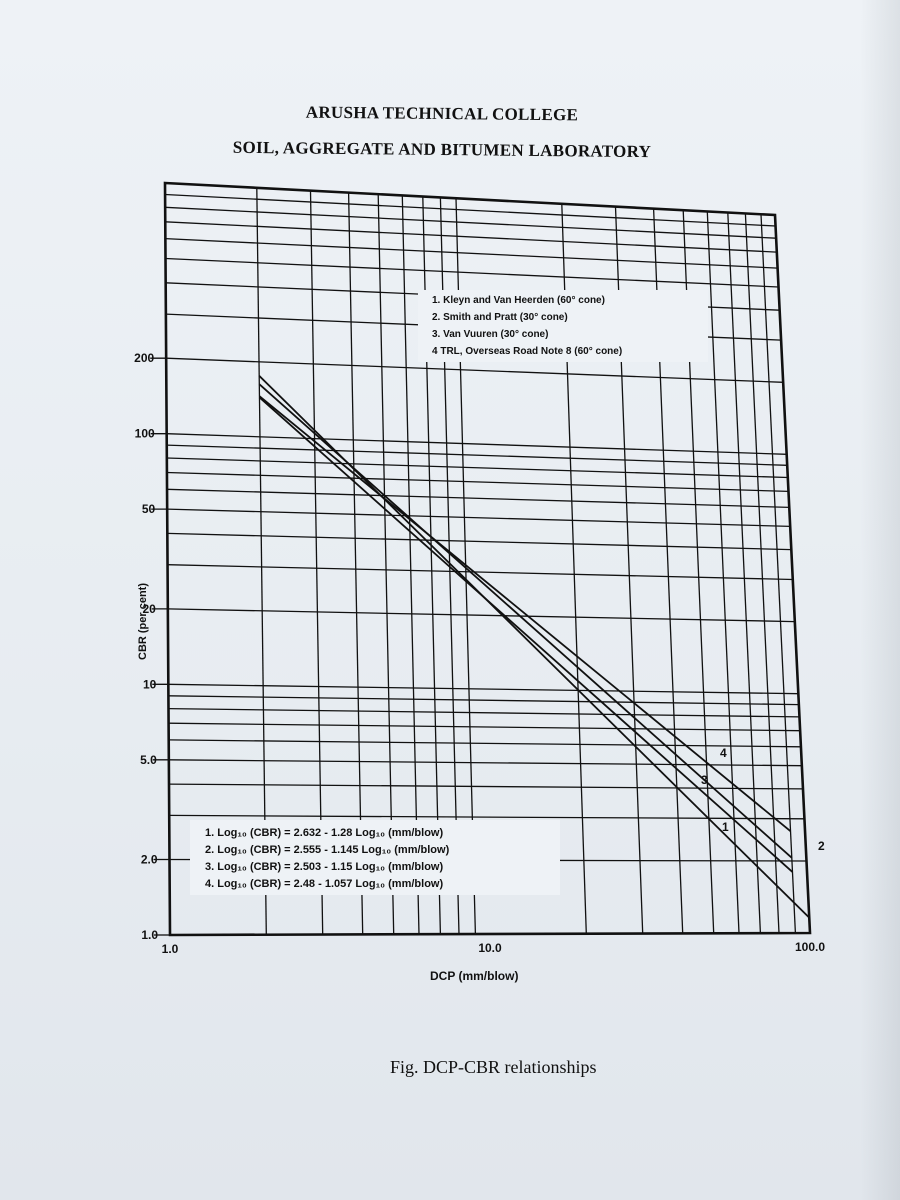  What do you see at coordinates (493, 1067) in the screenshot?
I see `figure-caption: Fig. DCP-CBR relationships` at bounding box center [493, 1067].